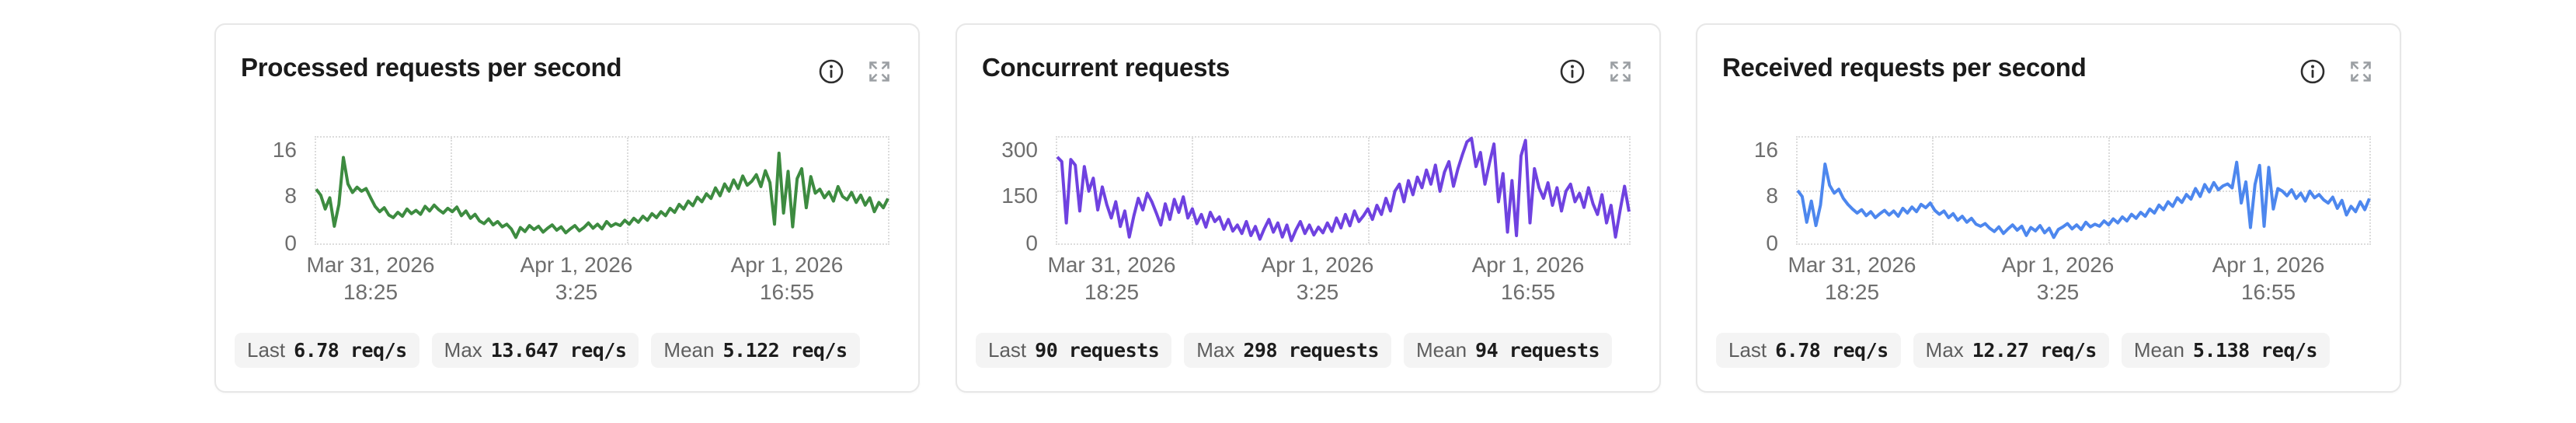 Image resolution: width=2576 pixels, height=423 pixels. What do you see at coordinates (1904, 67) in the screenshot?
I see `card-title: Received requests per second` at bounding box center [1904, 67].